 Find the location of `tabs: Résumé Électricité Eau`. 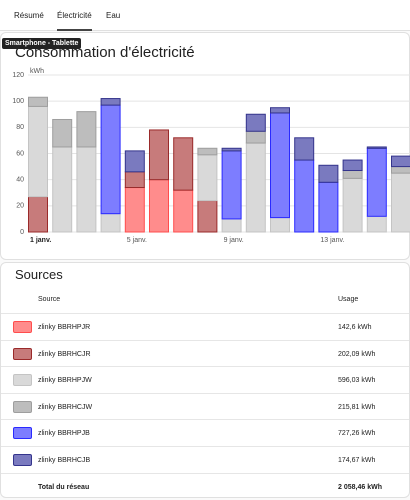

tabs: Résumé Électricité Eau is located at coordinates (205, 15).